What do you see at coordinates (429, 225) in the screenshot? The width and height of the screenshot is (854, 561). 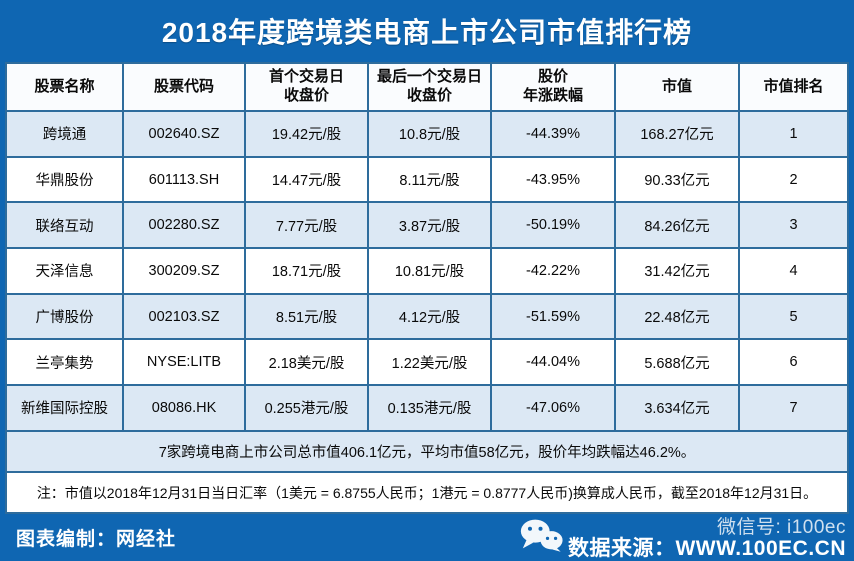 I see `cell-last-day-close: 3.87元/股` at bounding box center [429, 225].